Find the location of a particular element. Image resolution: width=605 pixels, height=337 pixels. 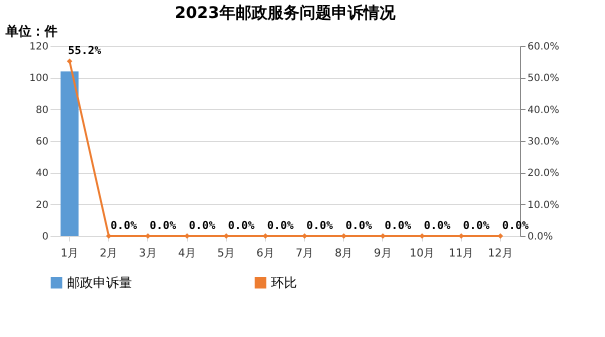

x-tick-label: 6月 is located at coordinates (265, 253).